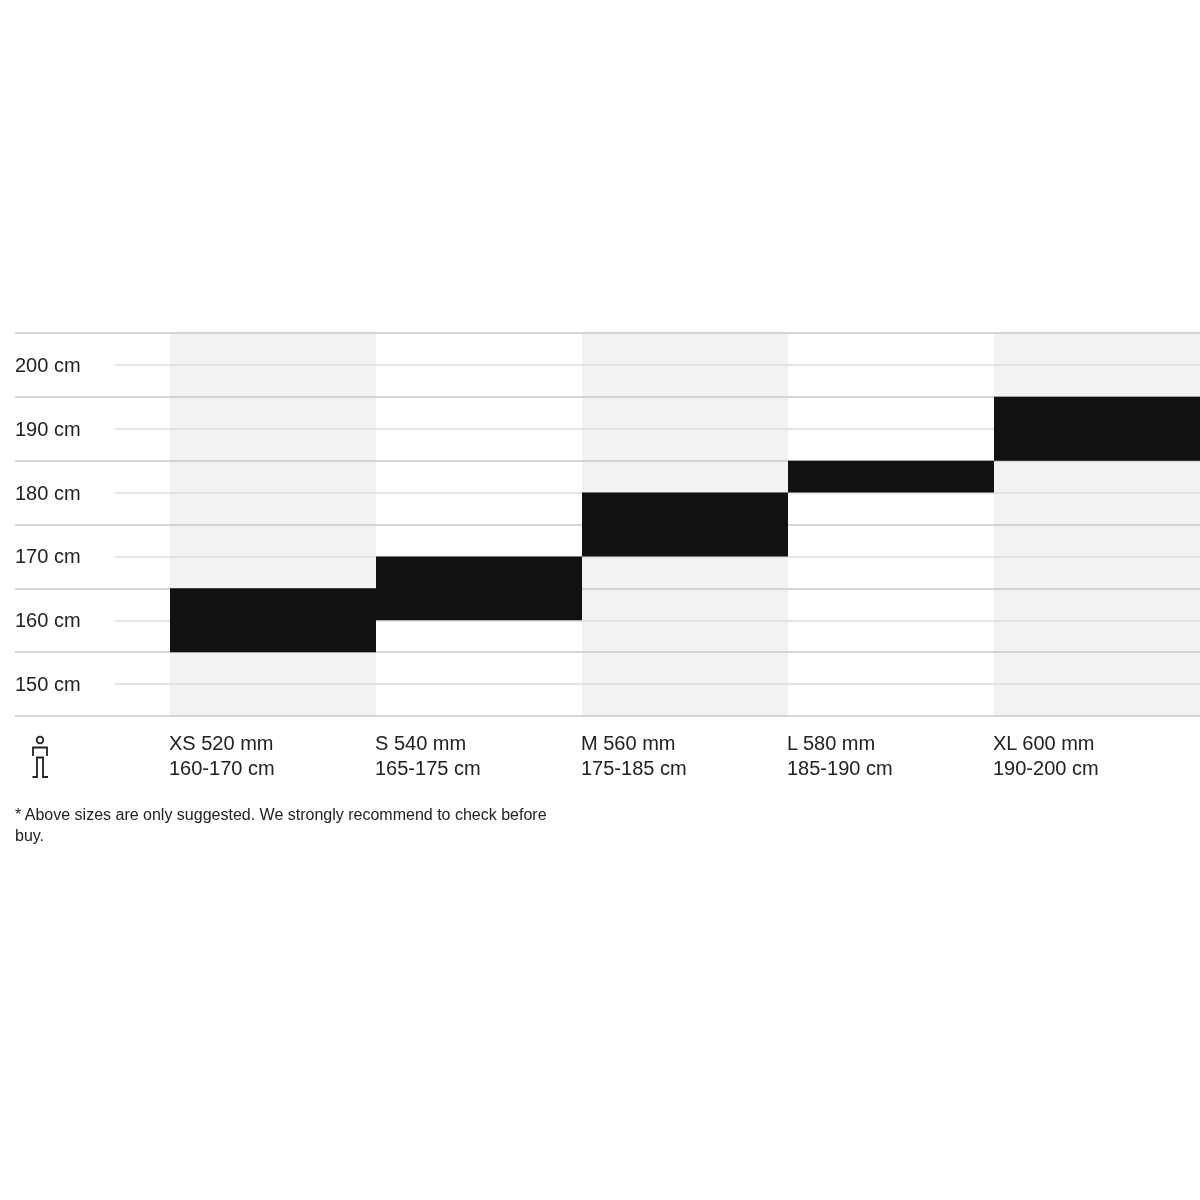  What do you see at coordinates (634, 755) in the screenshot?
I see `x-tick-label: M 560 mm 175-185 cm` at bounding box center [634, 755].